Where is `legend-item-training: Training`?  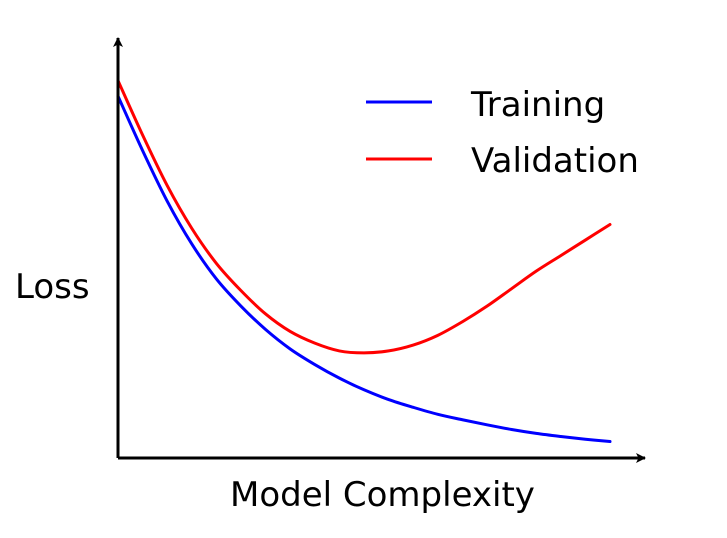
legend-item-training: Training is located at coordinates (485, 105).